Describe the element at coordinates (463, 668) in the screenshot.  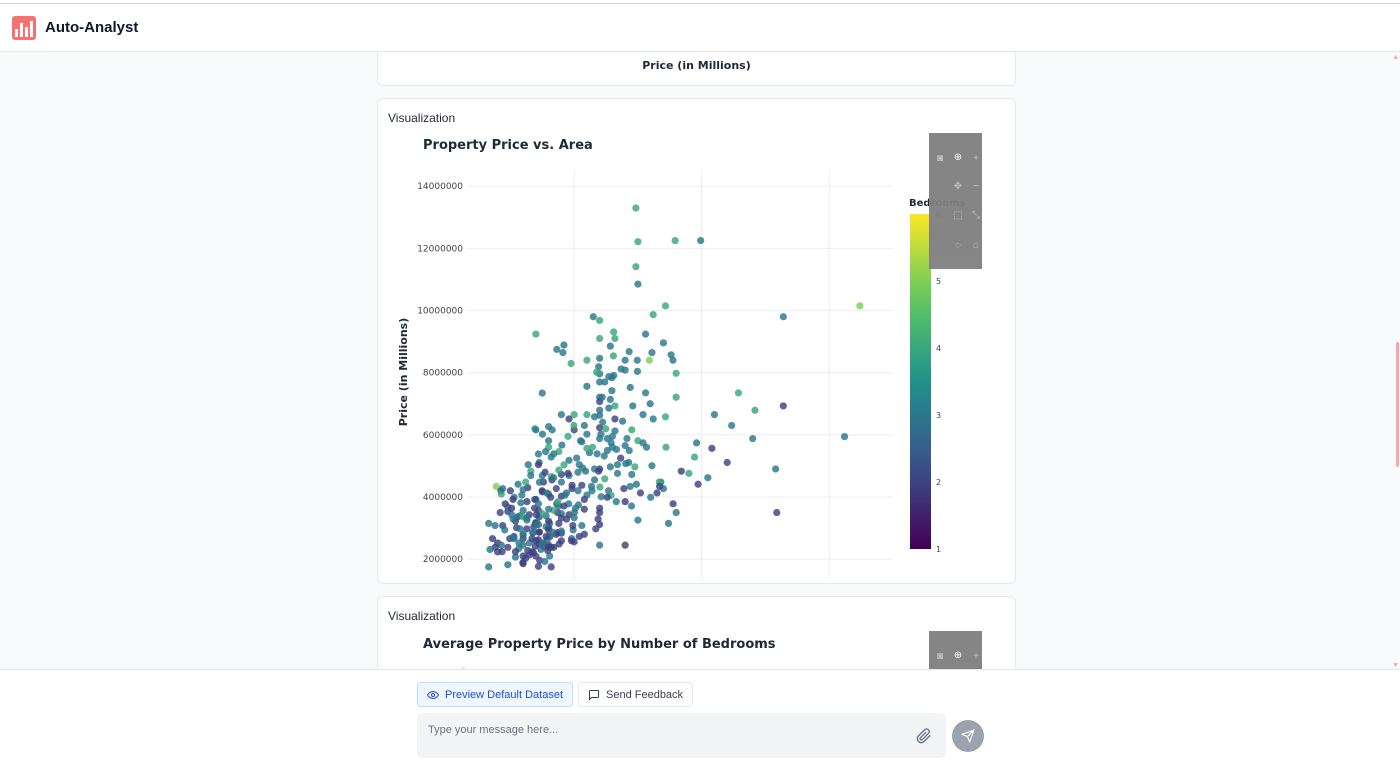
I see `chart-gridline-partial` at that location.